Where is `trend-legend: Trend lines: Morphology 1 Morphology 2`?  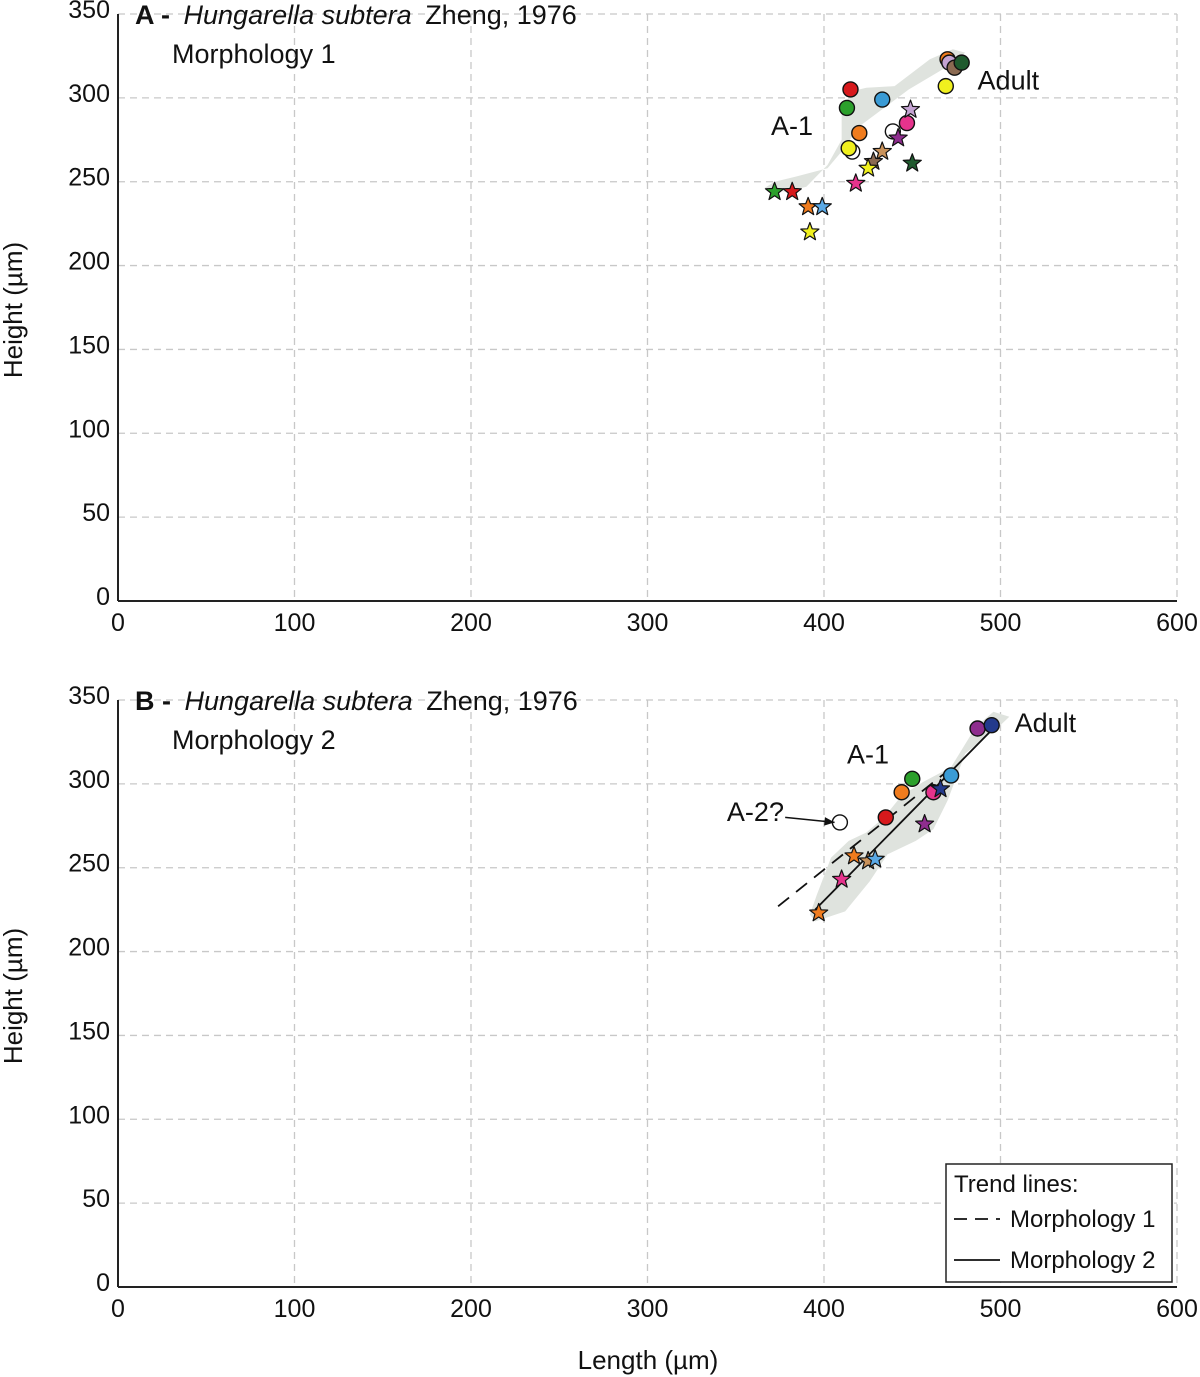
trend-legend: Trend lines: Morphology 1 Morphology 2 is located at coordinates (1059, 1223).